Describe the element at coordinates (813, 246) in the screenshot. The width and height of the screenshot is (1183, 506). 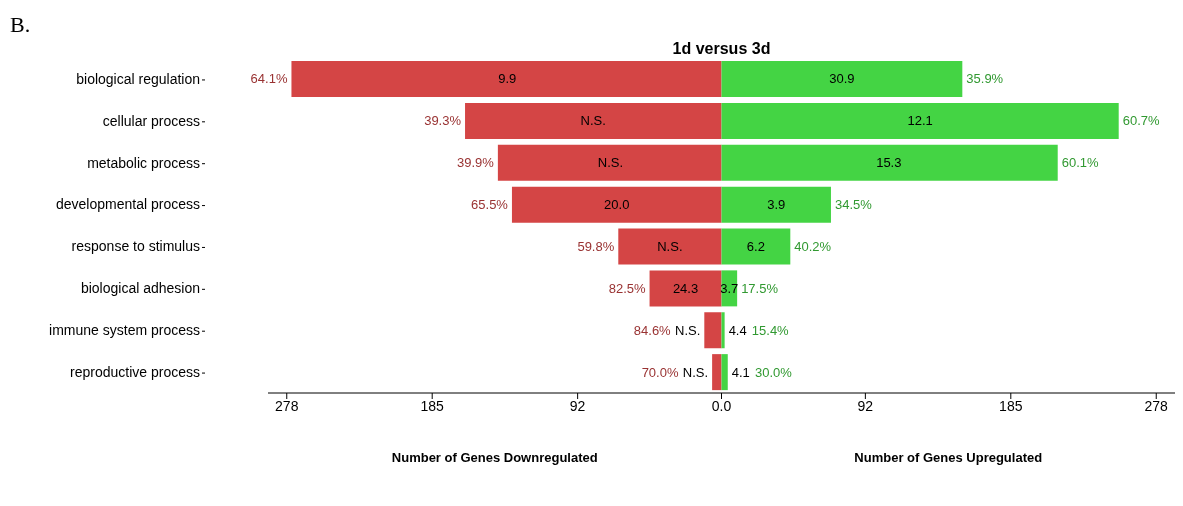
I see `annotation: 40.2%` at that location.